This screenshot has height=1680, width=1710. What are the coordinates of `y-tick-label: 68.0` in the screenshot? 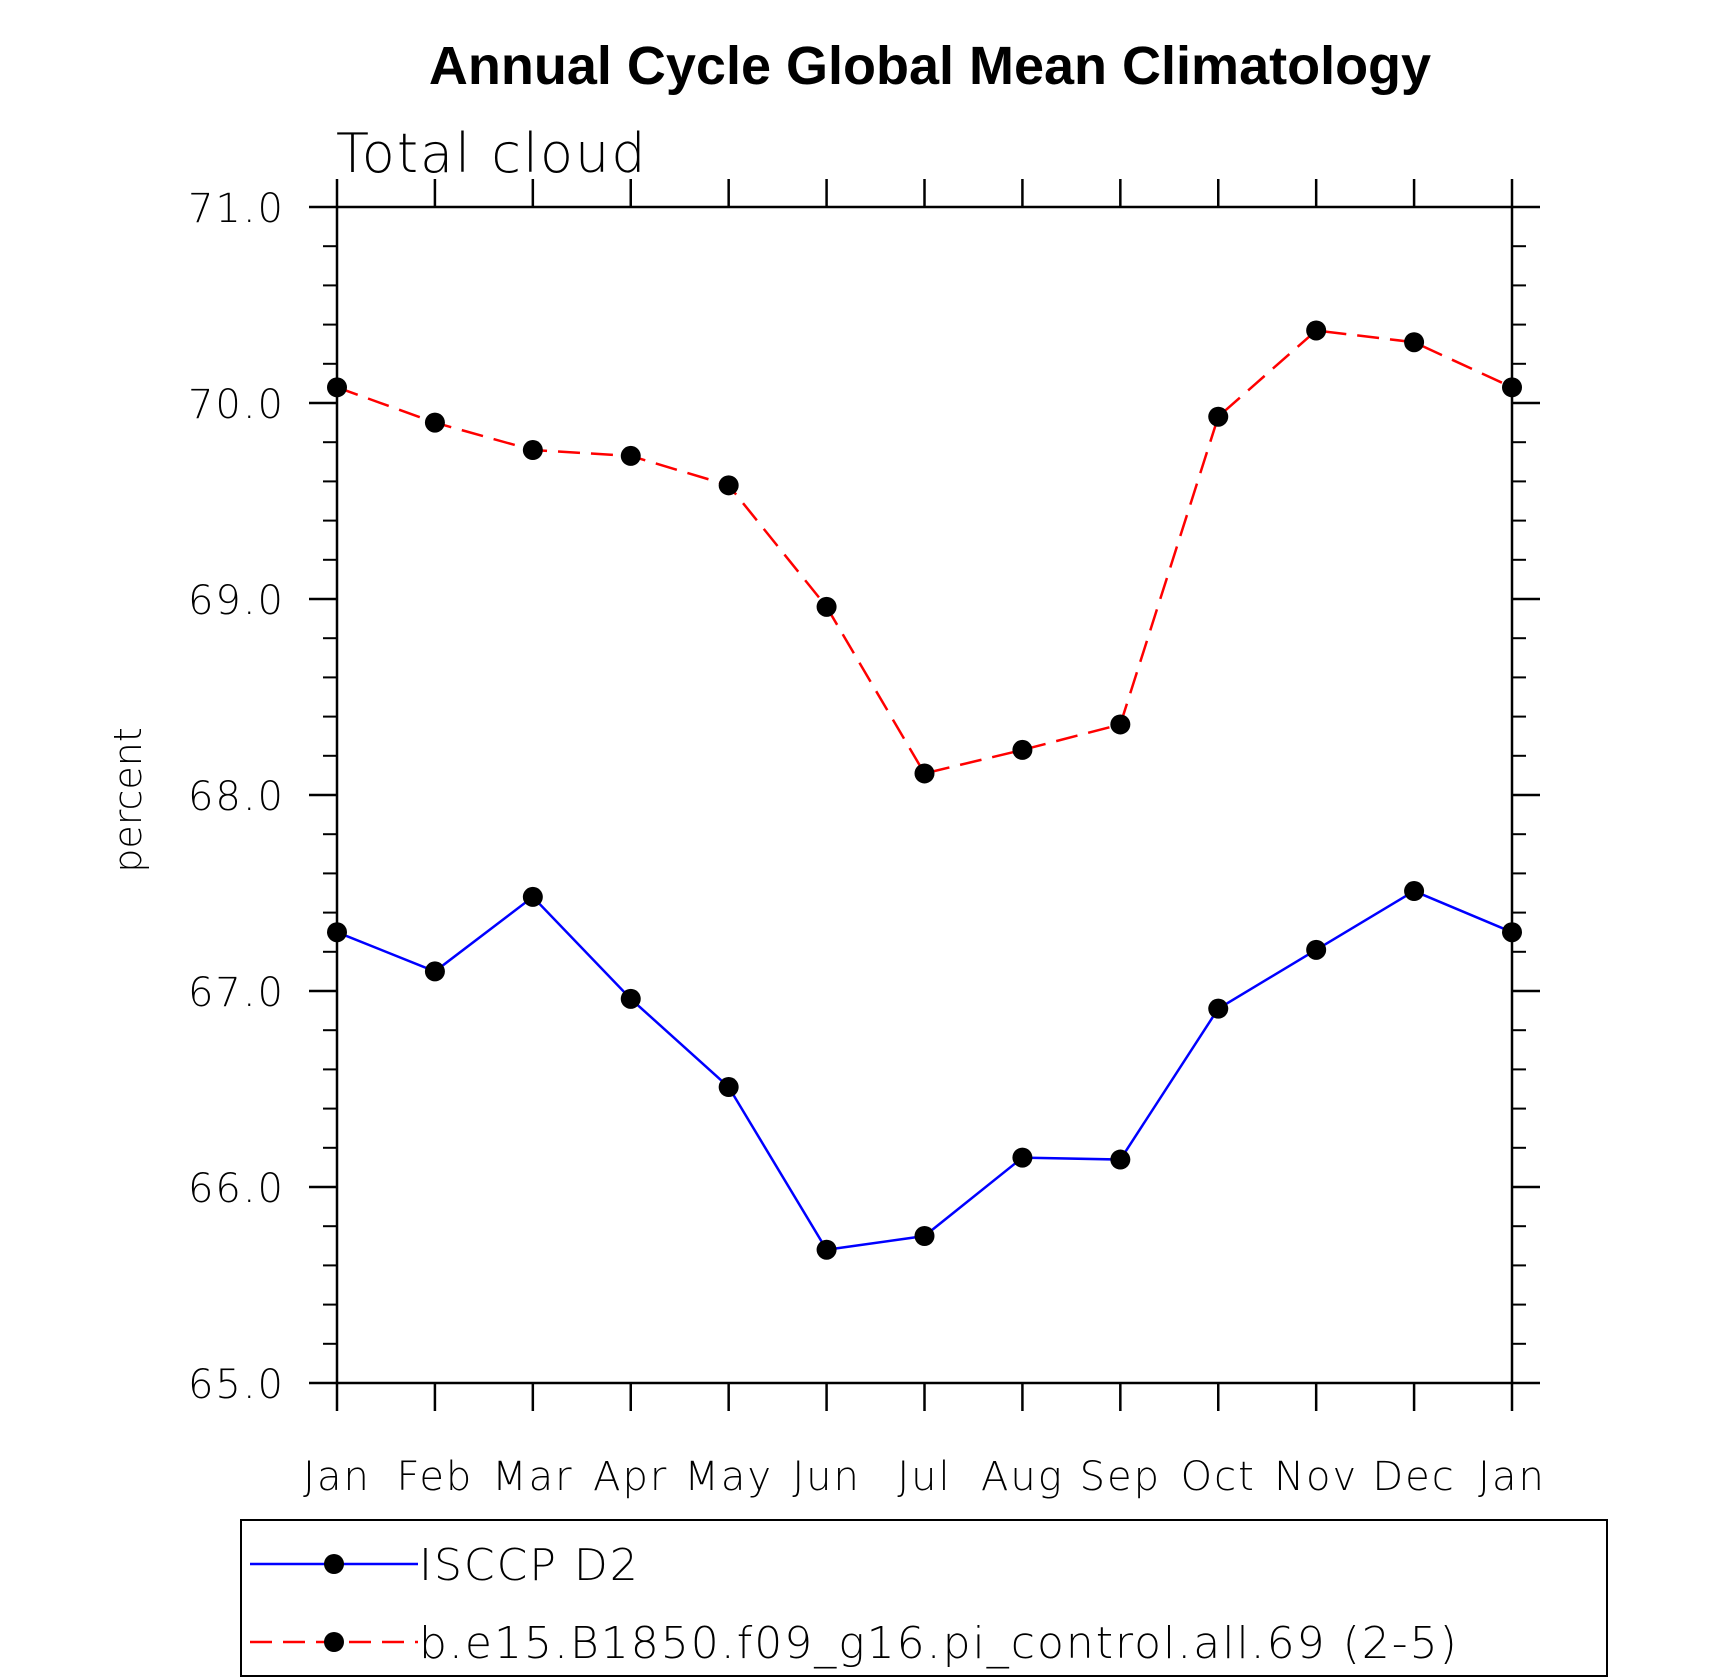 It's located at (236, 797).